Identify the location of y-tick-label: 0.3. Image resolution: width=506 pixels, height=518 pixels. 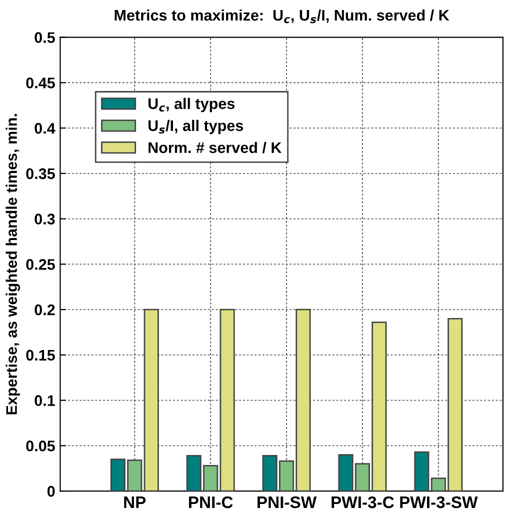
(44, 219).